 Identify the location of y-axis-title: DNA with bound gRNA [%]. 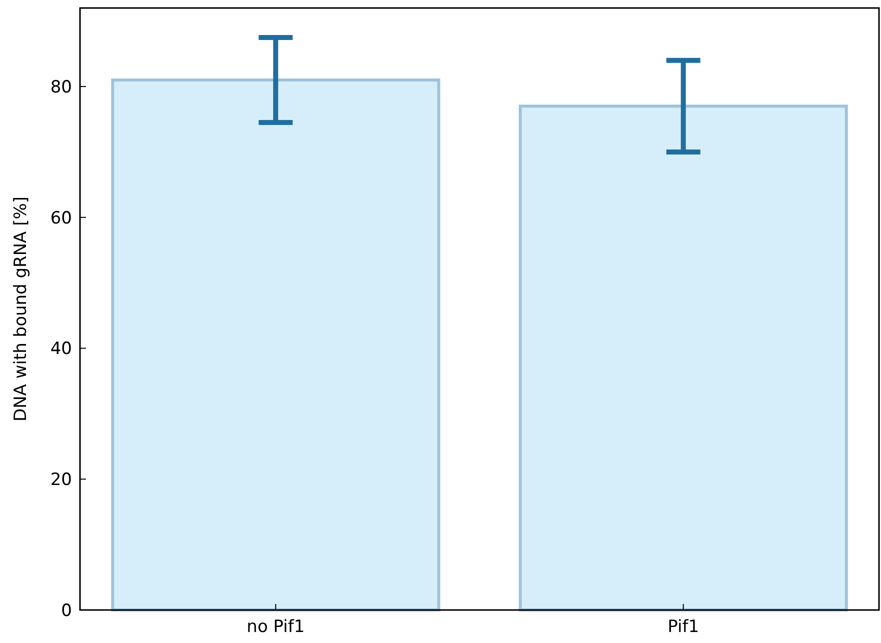
(21, 309).